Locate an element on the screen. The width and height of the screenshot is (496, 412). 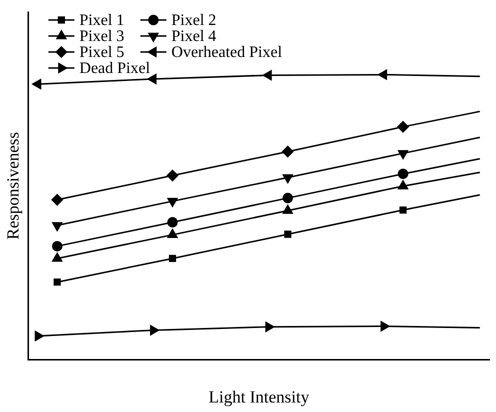
legend-label: Pixel 2 is located at coordinates (193, 21).